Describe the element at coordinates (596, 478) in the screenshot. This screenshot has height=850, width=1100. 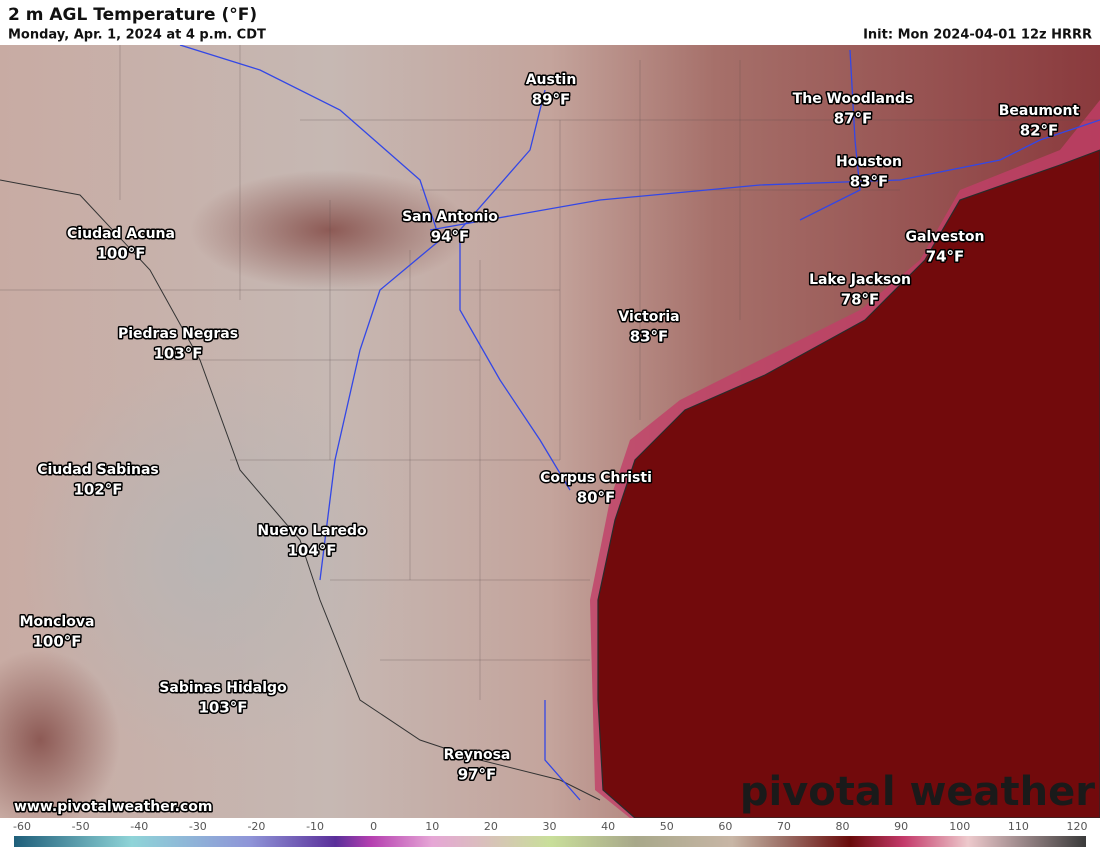
I see `city-name: Corpus Christi` at that location.